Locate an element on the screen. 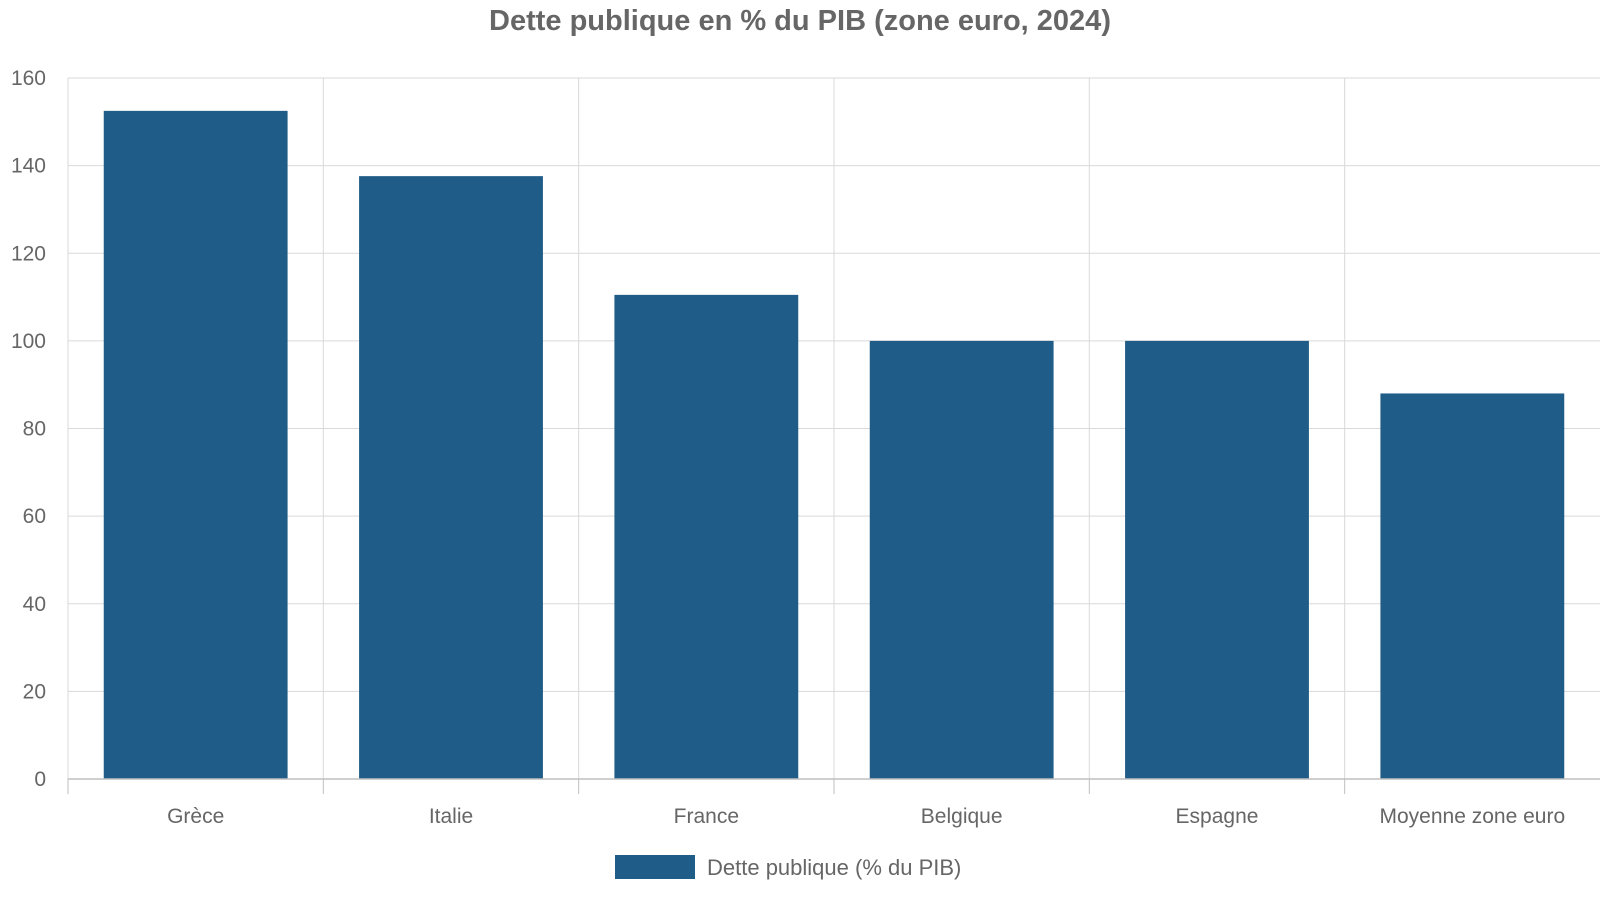 The image size is (1600, 900). y-tick-label: 0 is located at coordinates (40, 779).